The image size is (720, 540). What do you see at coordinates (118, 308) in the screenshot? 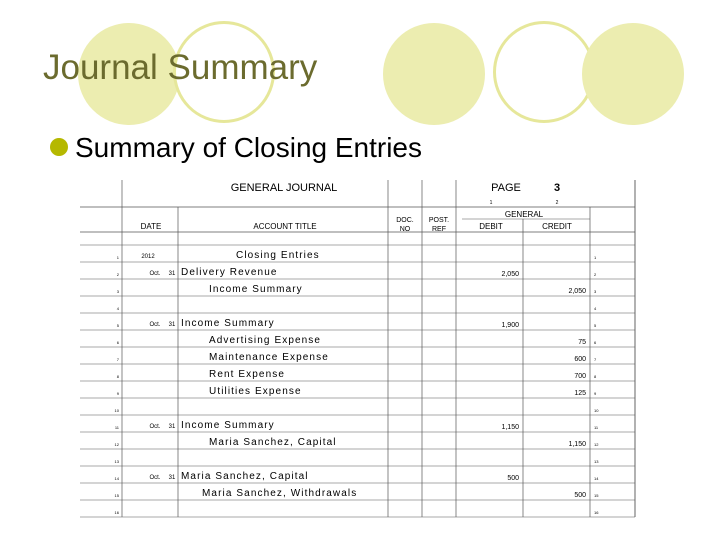
I see `row-number: 4` at bounding box center [118, 308].